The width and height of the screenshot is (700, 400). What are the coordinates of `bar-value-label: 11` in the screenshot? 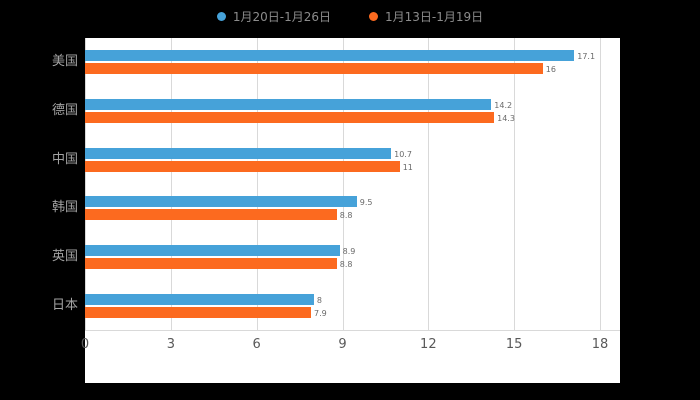 It's located at (407, 167).